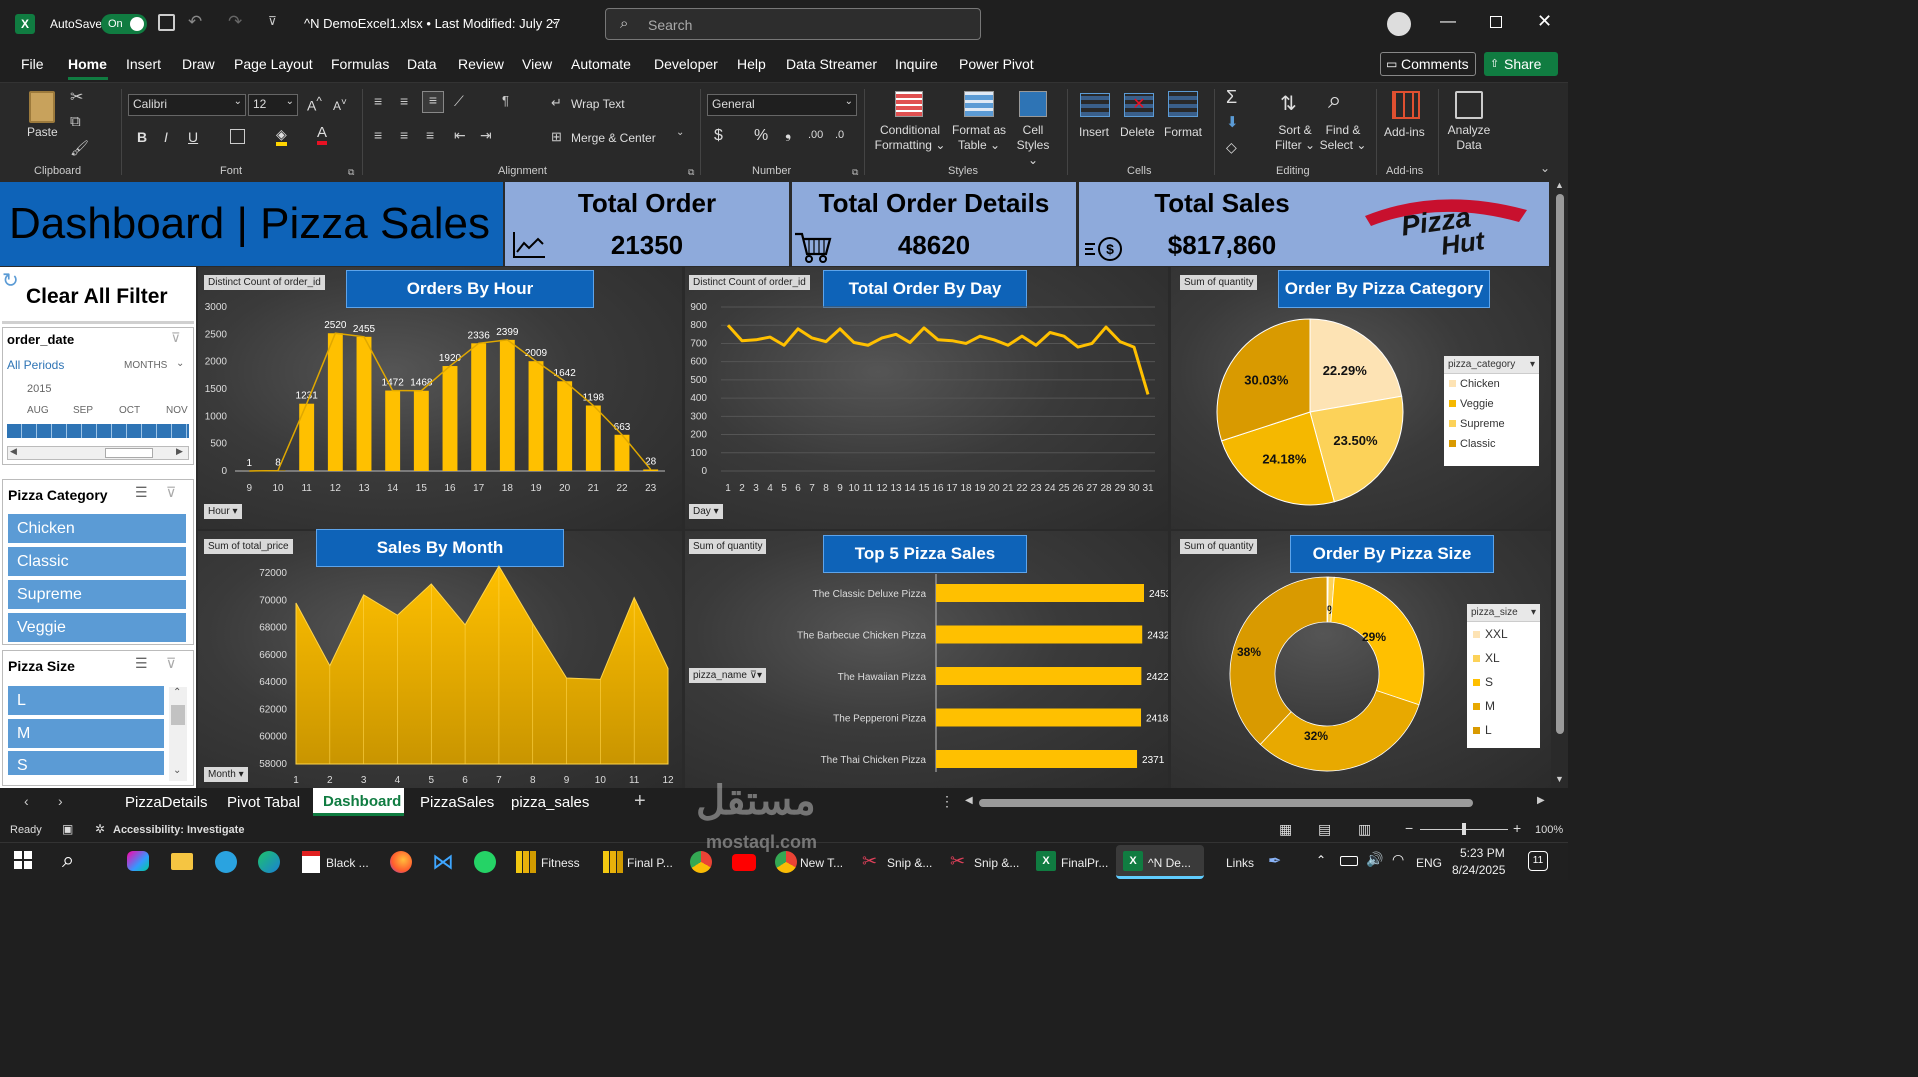 This screenshot has width=1918, height=1077. I want to click on axis-field-chip: Hour ▾, so click(223, 511).